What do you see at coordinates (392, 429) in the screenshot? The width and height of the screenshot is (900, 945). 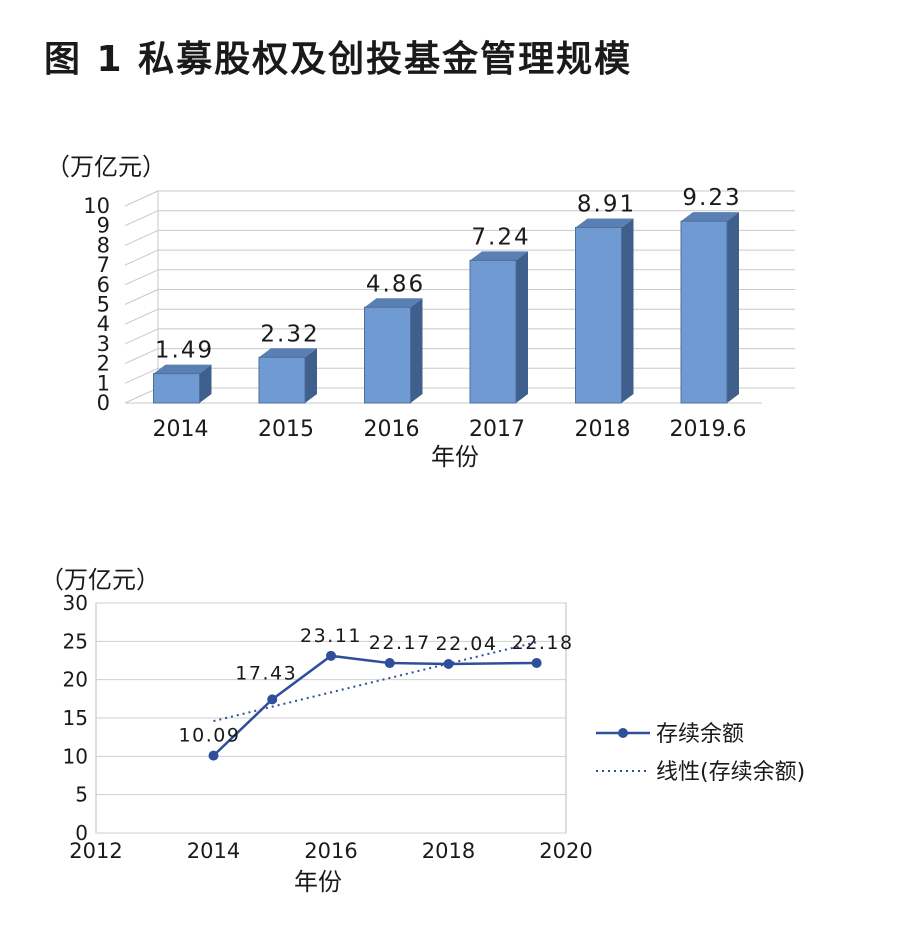 I see `bar-chart-x-tick: 2016` at bounding box center [392, 429].